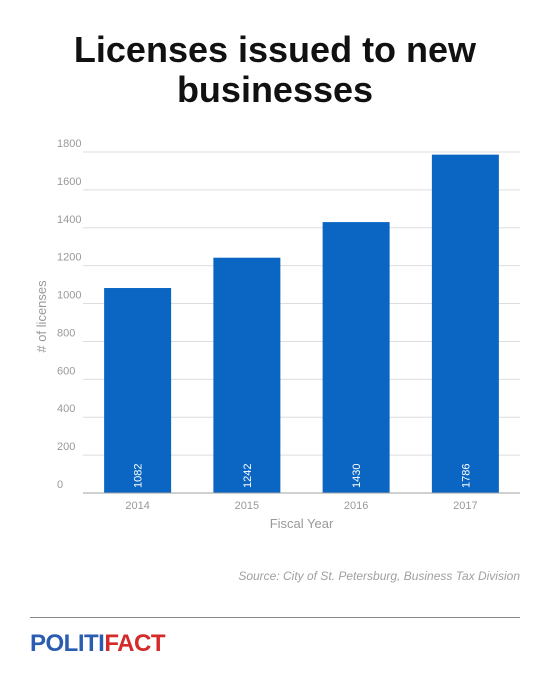 The image size is (550, 673). Describe the element at coordinates (69, 220) in the screenshot. I see `y-tick-label-1400: 1400` at that location.